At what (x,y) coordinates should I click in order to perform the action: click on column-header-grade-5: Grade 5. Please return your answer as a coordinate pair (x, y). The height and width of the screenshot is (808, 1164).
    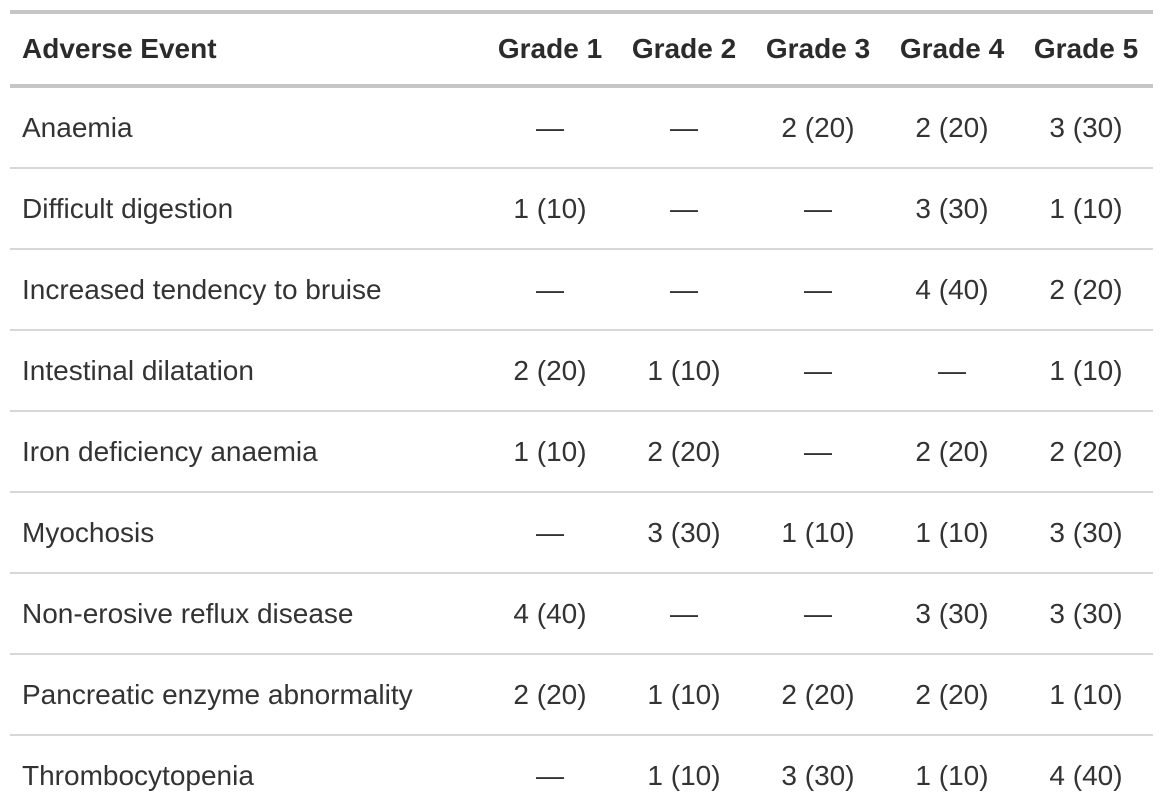
    Looking at the image, I should click on (1086, 49).